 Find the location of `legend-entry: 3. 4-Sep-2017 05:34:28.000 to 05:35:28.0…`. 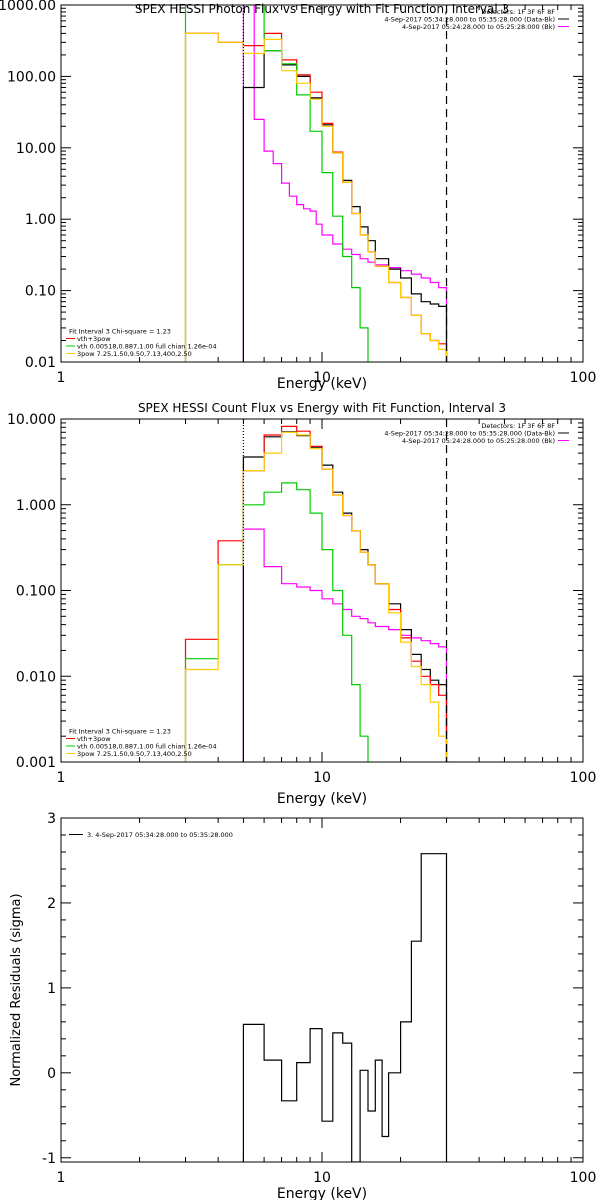

legend-entry: 3. 4-Sep-2017 05:34:28.000 to 05:35:28.0… is located at coordinates (160, 835).